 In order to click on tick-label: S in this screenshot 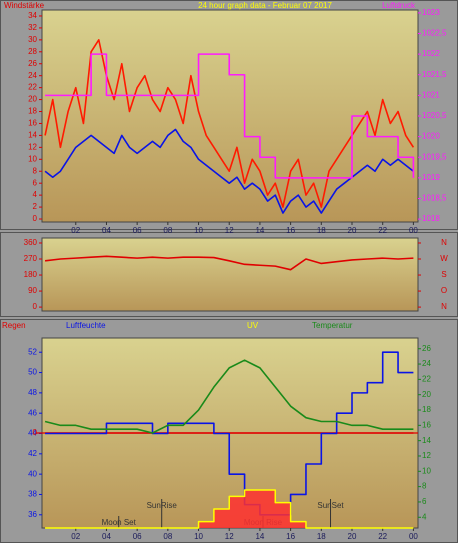, I will do `click(443, 274)`.